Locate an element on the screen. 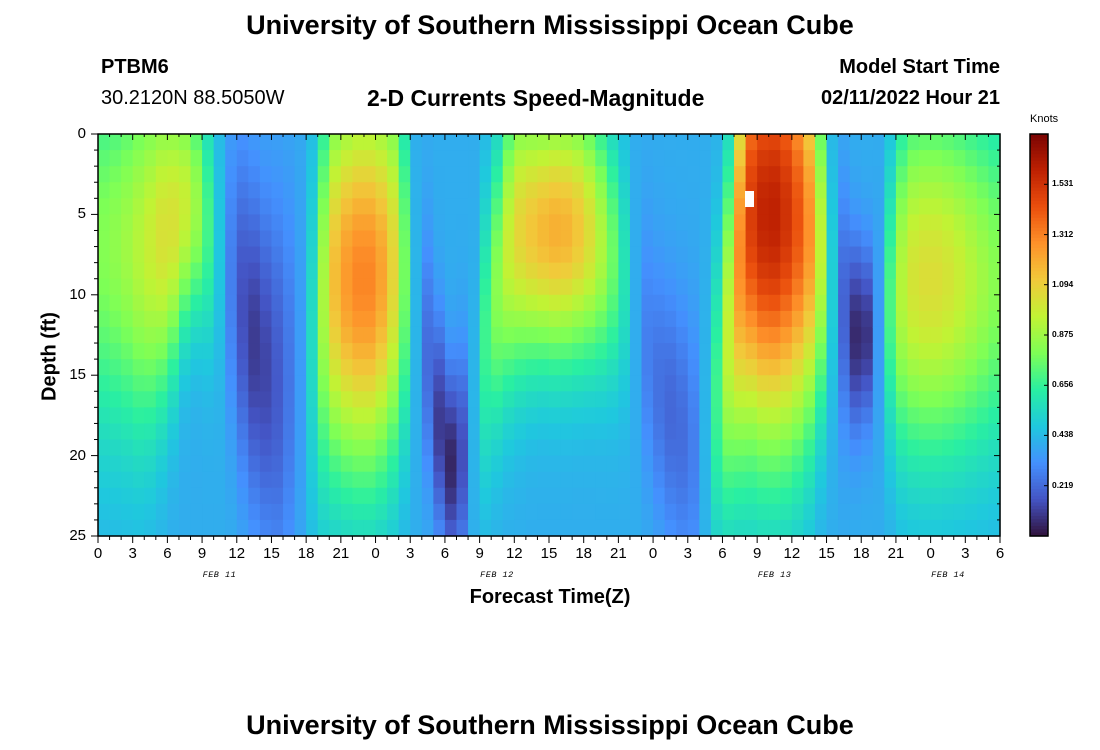 Image resolution: width=1100 pixels, height=750 pixels. colorbar-tick-label: 0.875 is located at coordinates (1063, 334).